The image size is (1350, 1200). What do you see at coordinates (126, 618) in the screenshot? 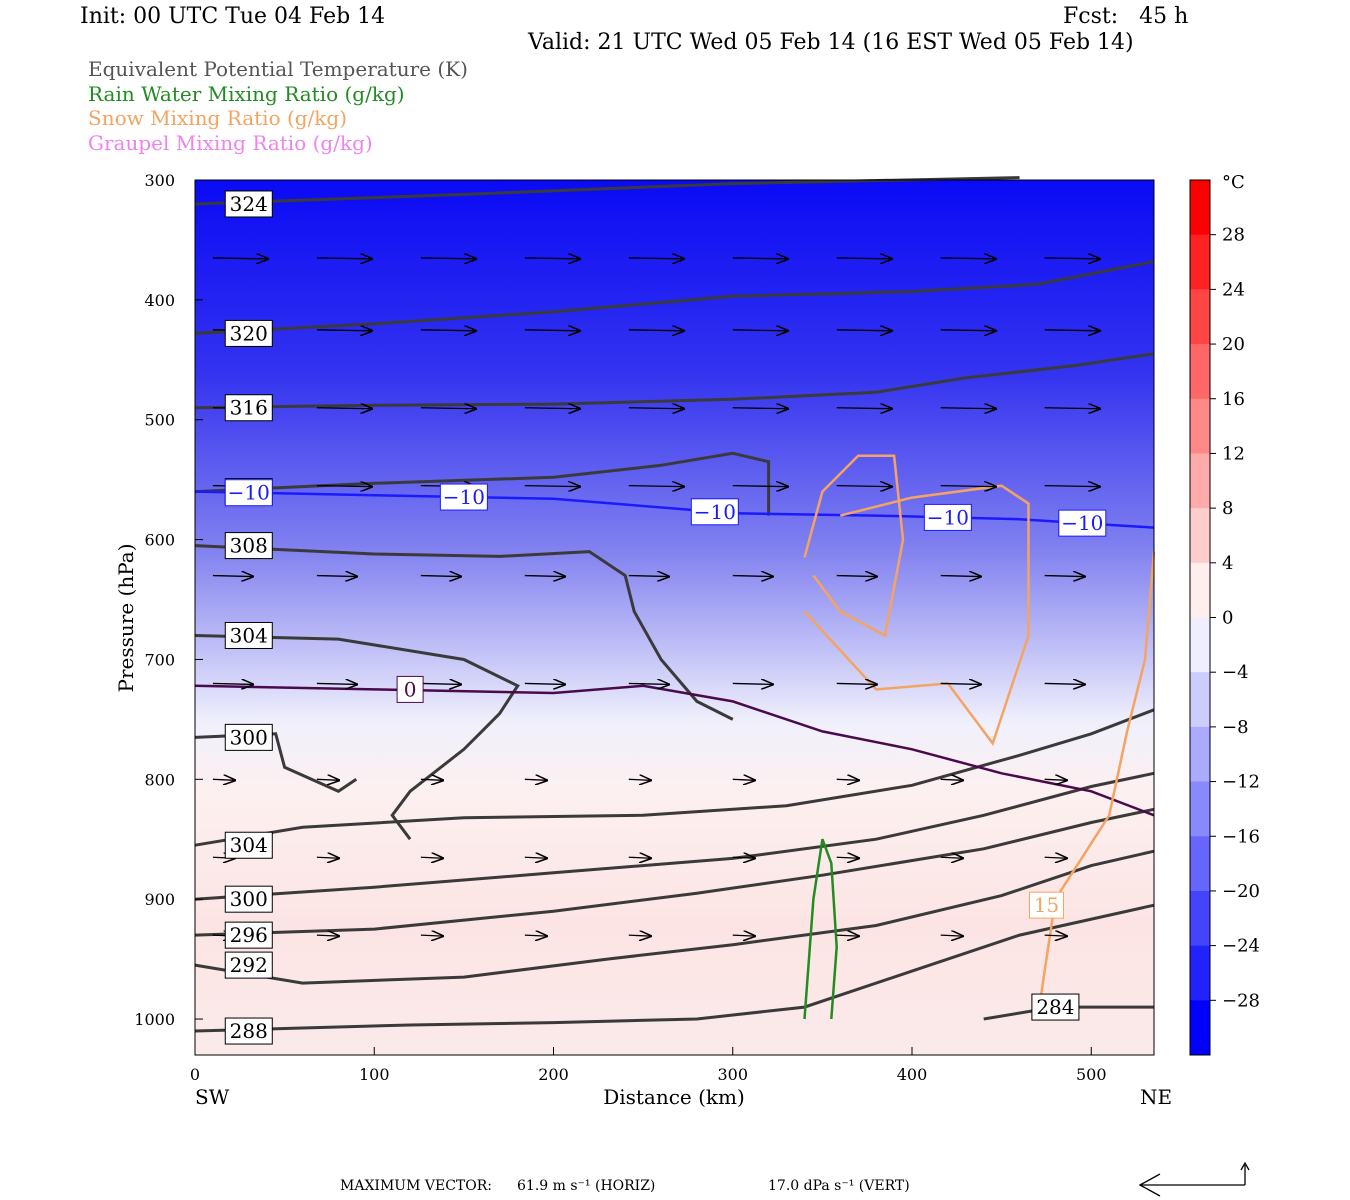
I see `y-axis-title: Pressure (hPa)` at bounding box center [126, 618].